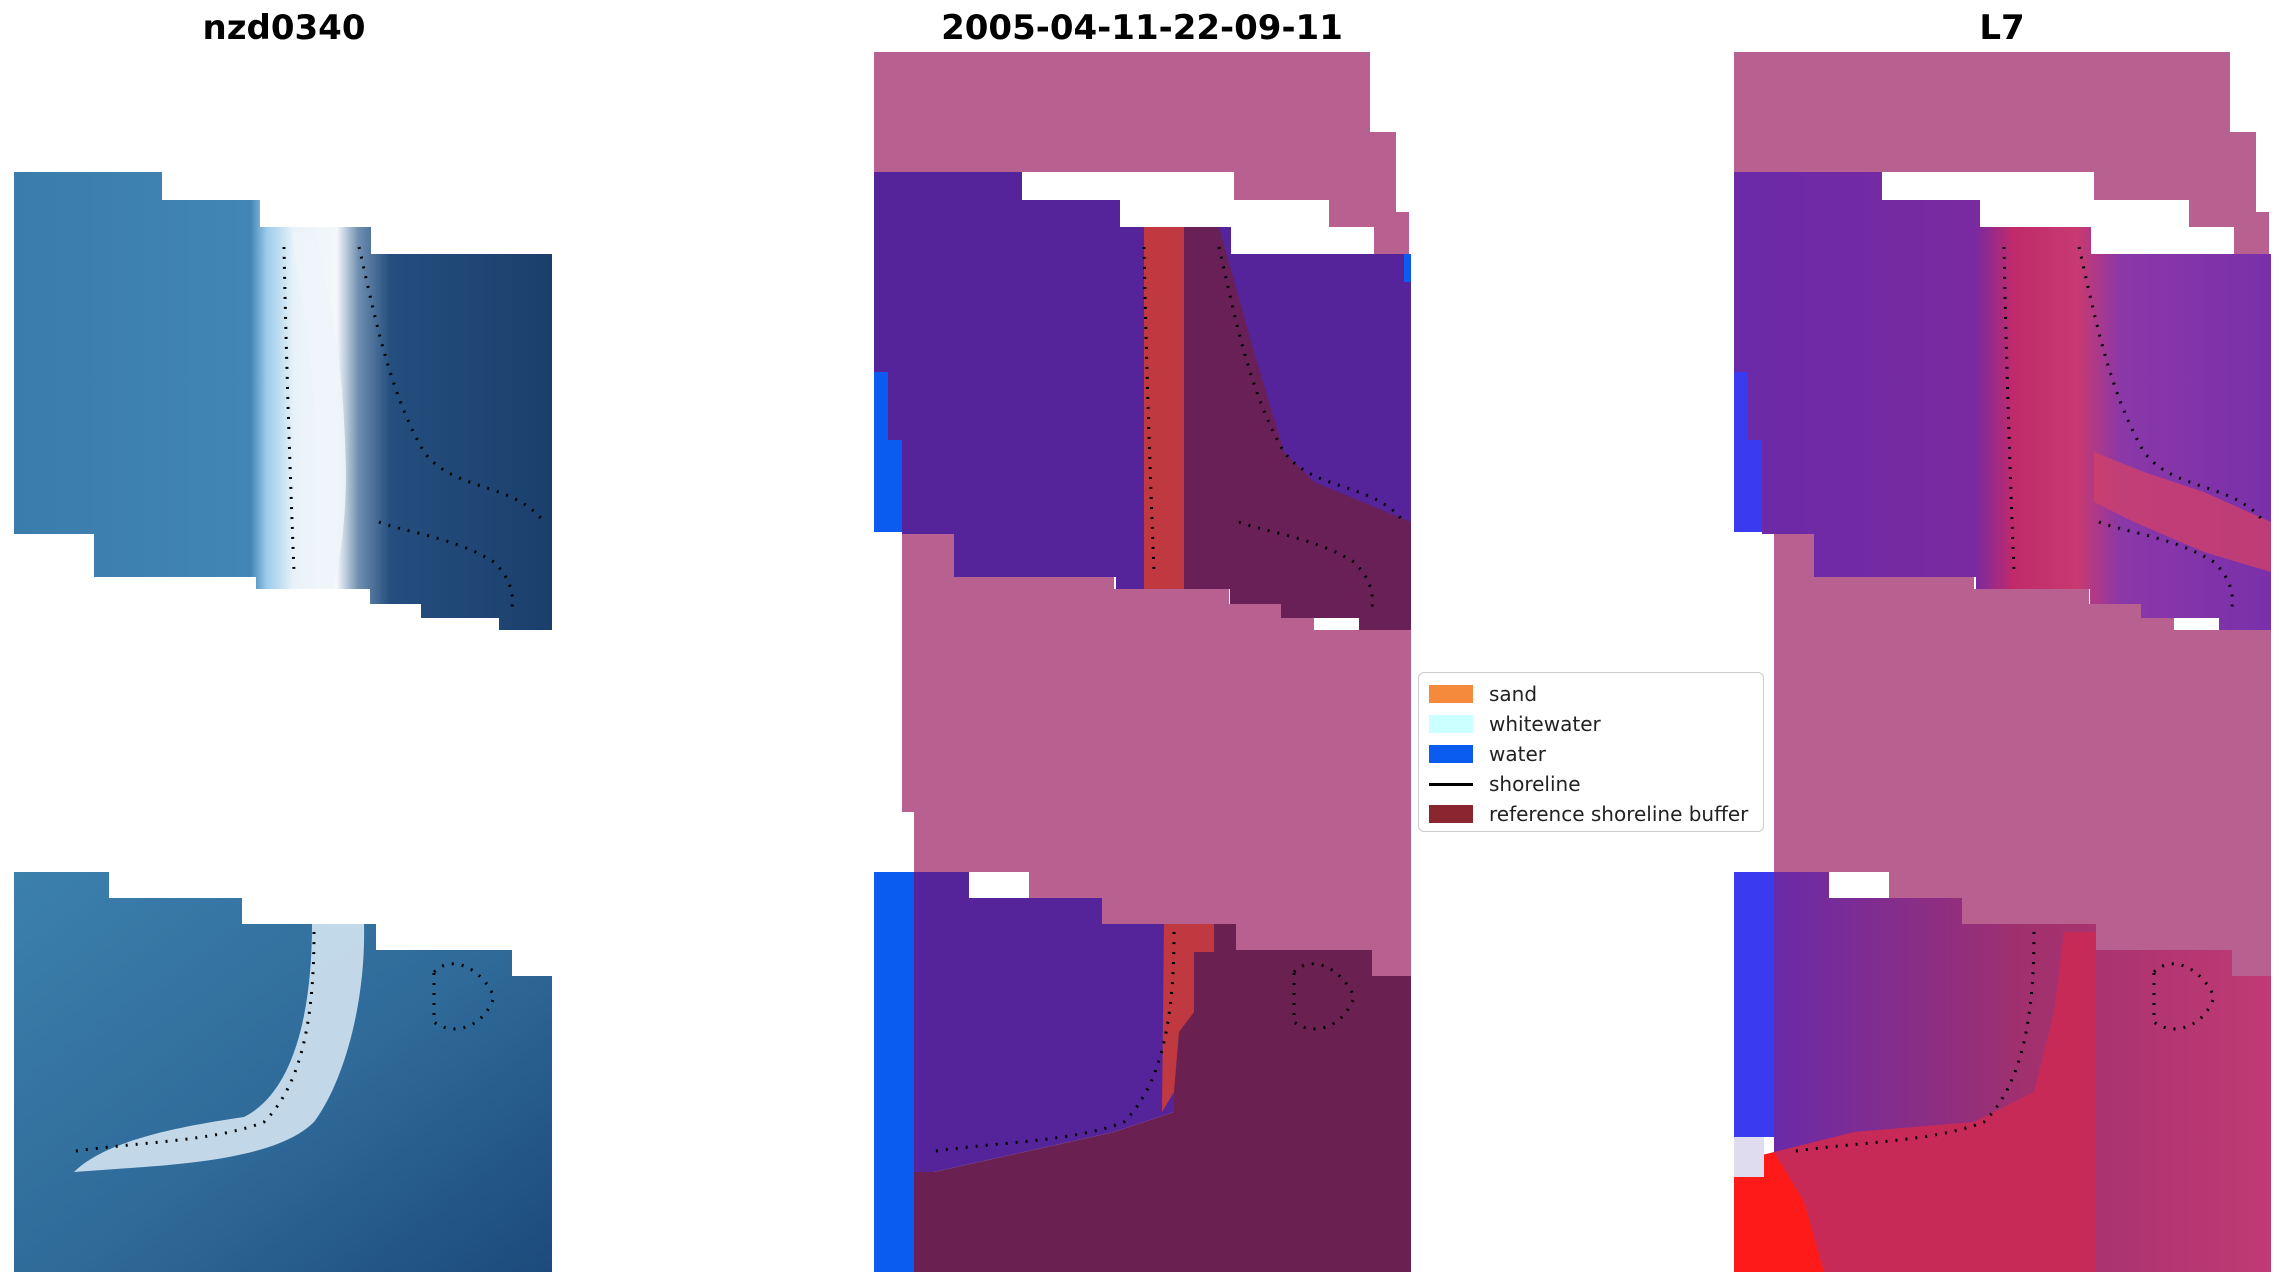 The width and height of the screenshot is (2279, 1283). I want to click on buffer-dark-bottom, so click(1162, 1098).